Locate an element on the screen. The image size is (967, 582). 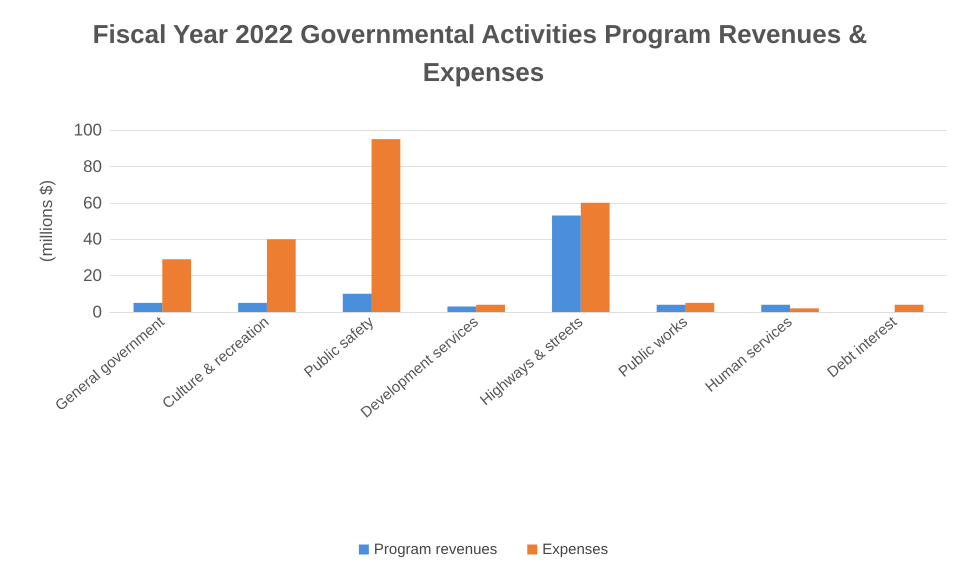
y-tick-label: 80 is located at coordinates (92, 166).